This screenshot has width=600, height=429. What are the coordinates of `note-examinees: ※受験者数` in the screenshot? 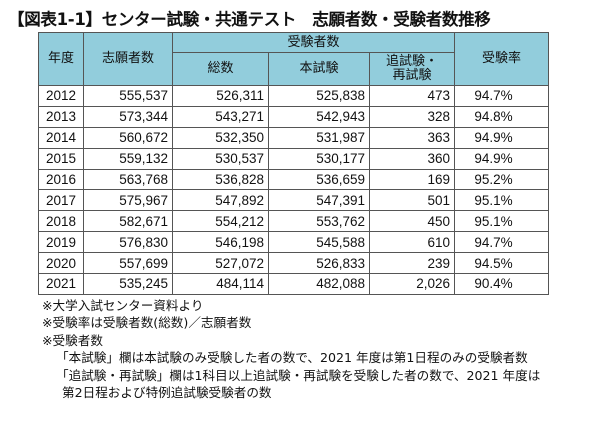 It's located at (72, 340).